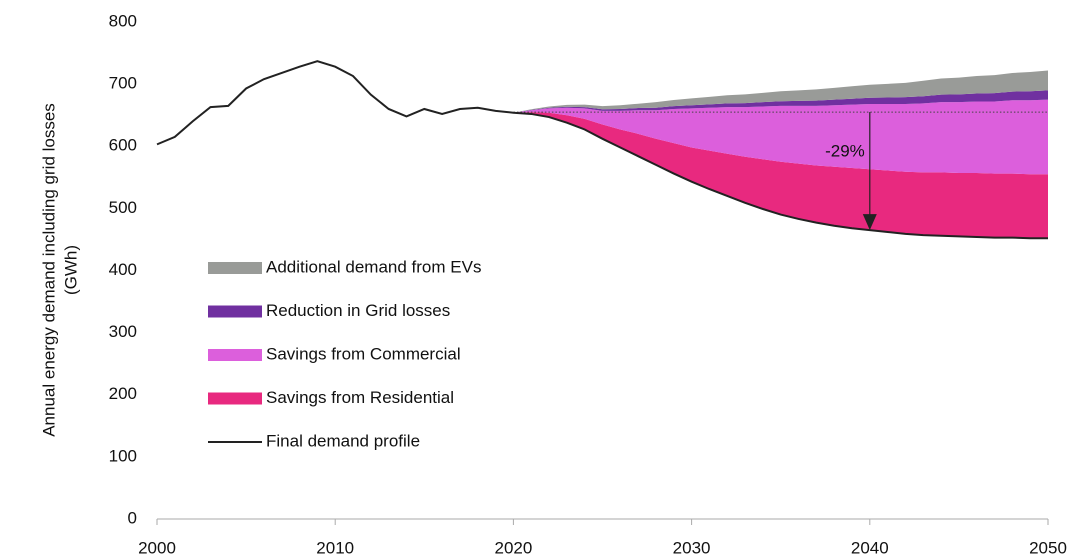 The width and height of the screenshot is (1085, 560). What do you see at coordinates (692, 547) in the screenshot?
I see `x-tick-label: 2030` at bounding box center [692, 547].